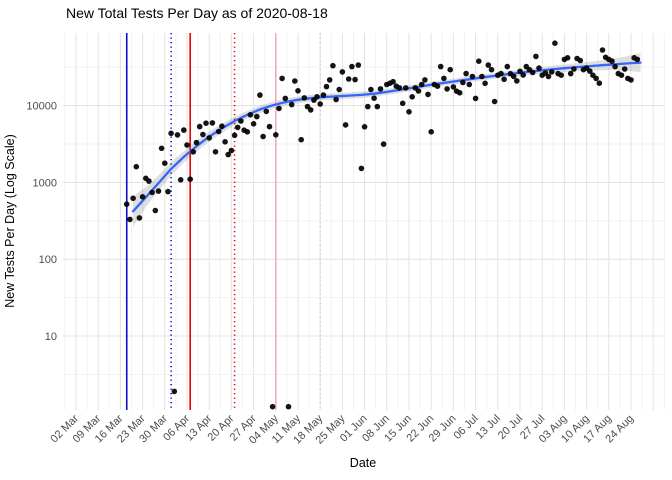 The width and height of the screenshot is (672, 480). Describe the element at coordinates (41, 107) in the screenshot. I see `y-tick-label: 10000` at that location.